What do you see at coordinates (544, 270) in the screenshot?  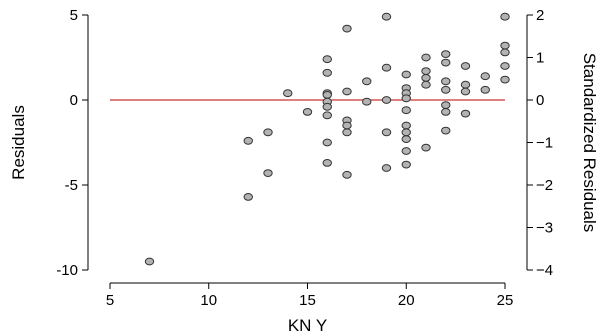 I see `y2-tick-label: −4` at bounding box center [544, 270].